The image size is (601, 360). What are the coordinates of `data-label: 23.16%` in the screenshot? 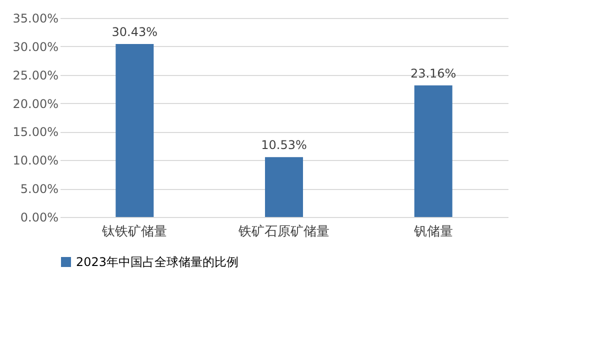 It's located at (433, 73).